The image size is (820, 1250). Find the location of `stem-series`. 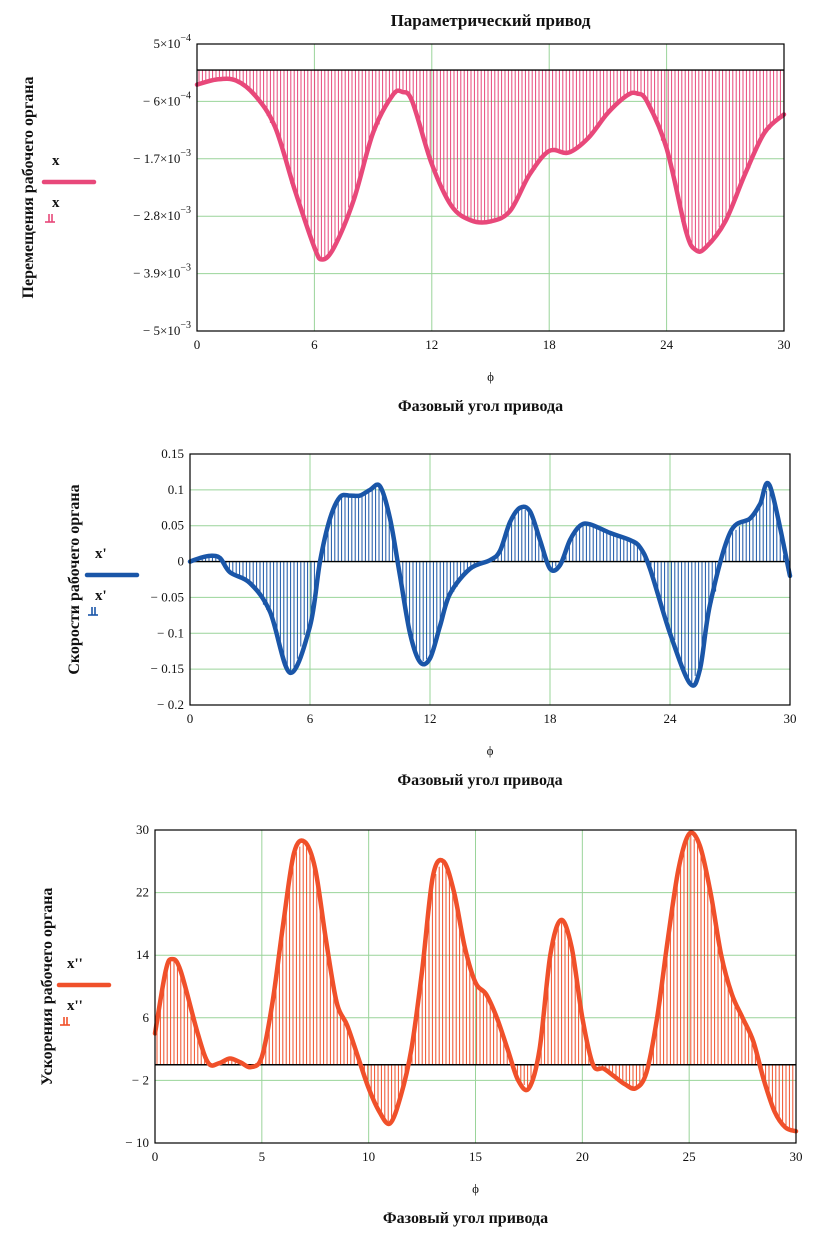

stem-series is located at coordinates (491, 165).